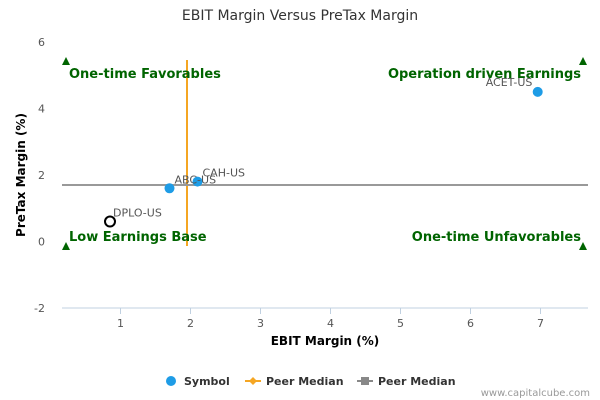 The height and width of the screenshot is (400, 600). What do you see at coordinates (41, 109) in the screenshot?
I see `y-tick-label: 4` at bounding box center [41, 109].